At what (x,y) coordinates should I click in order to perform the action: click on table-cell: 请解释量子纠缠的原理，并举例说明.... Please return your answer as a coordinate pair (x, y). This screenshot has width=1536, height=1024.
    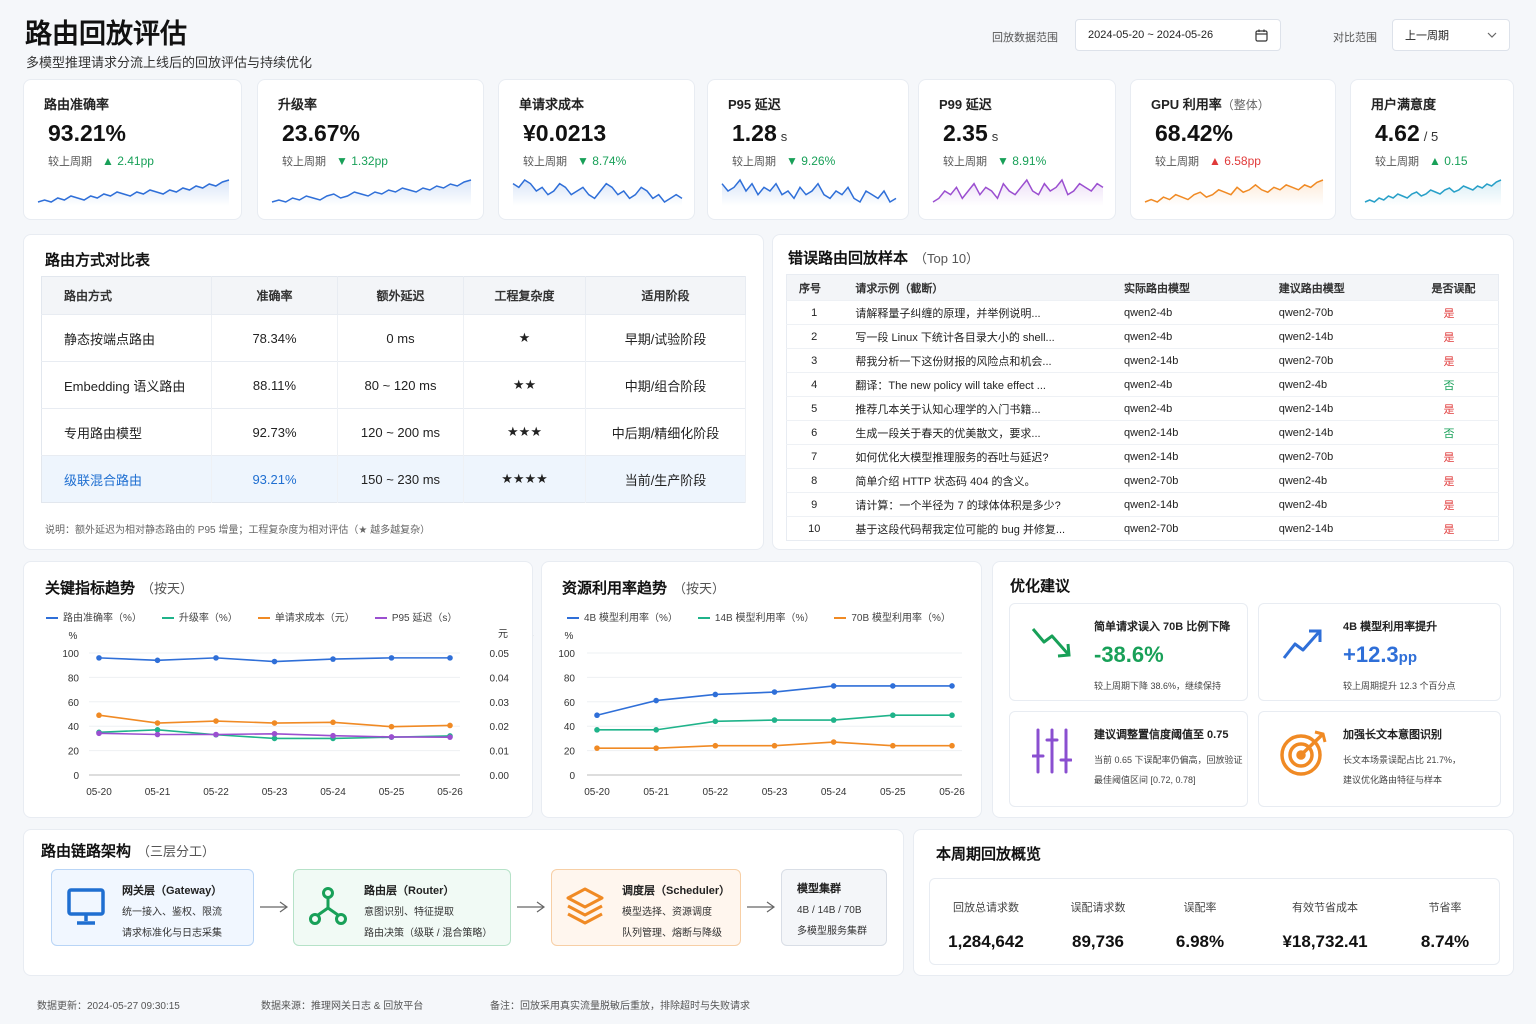
    Looking at the image, I should click on (973, 312).